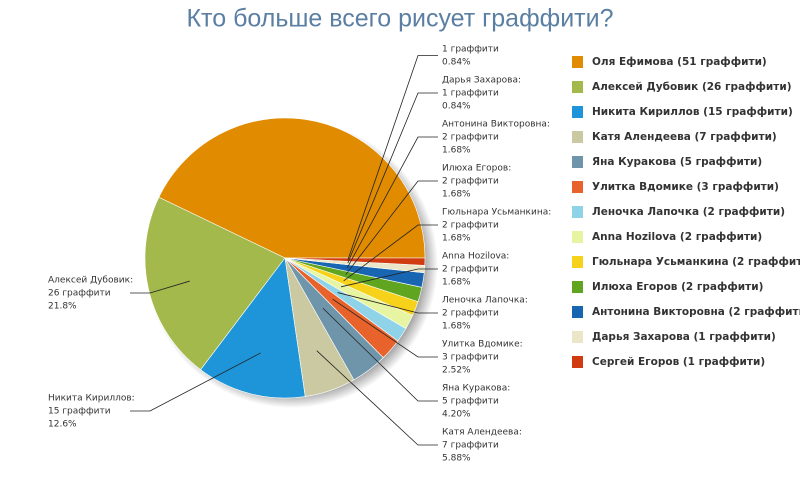  Describe the element at coordinates (456, 459) in the screenshot. I see `callout-percent: 5.88%` at that location.